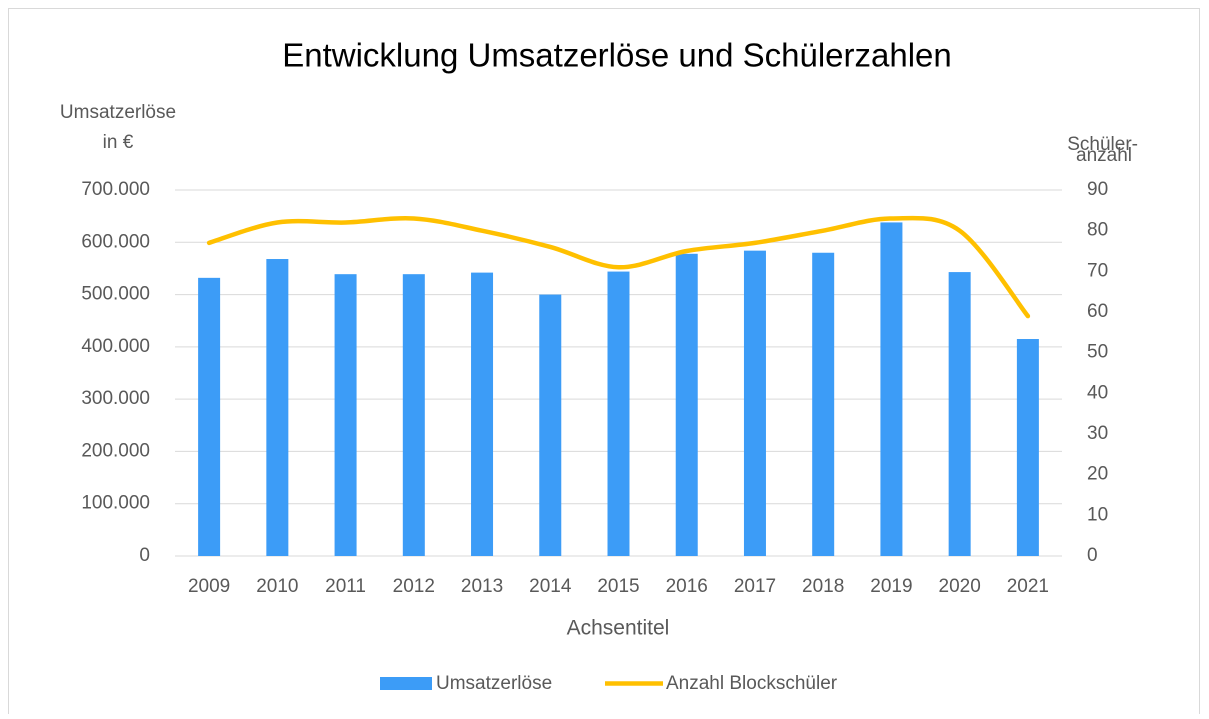 The width and height of the screenshot is (1209, 719). I want to click on x-tick-label: 2013, so click(482, 586).